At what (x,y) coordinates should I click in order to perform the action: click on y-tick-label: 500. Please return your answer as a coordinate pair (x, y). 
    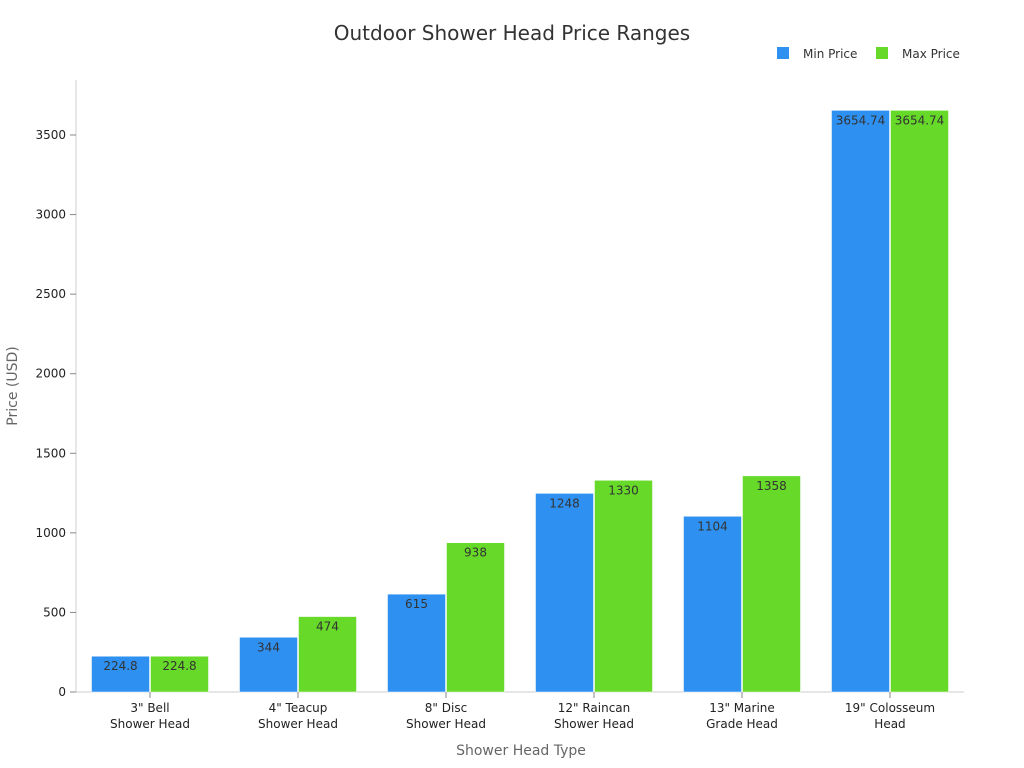
    Looking at the image, I should click on (54, 612).